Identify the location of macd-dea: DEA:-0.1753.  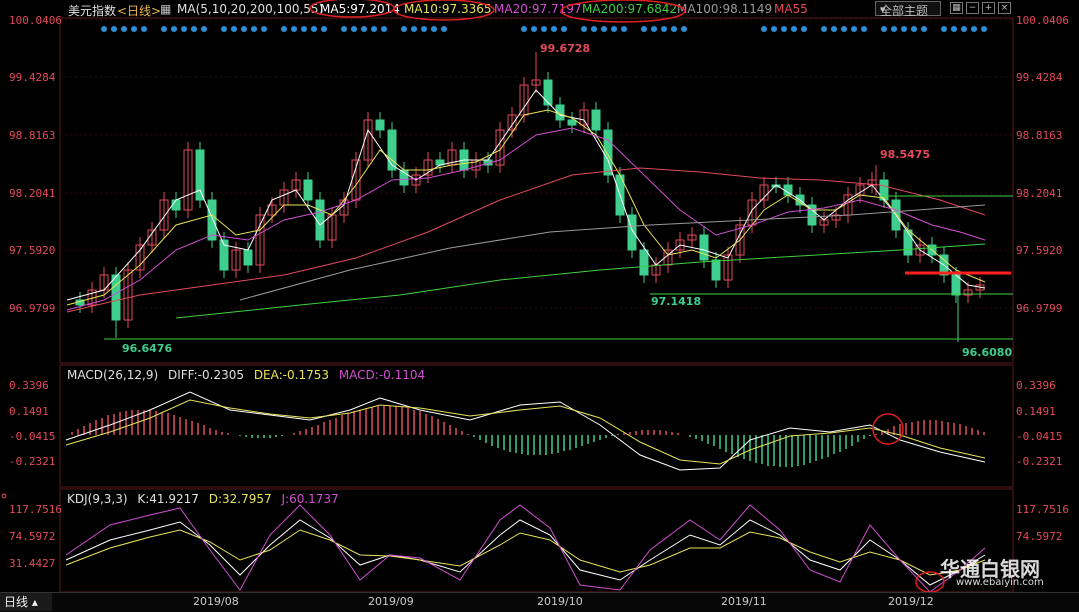
(291, 375).